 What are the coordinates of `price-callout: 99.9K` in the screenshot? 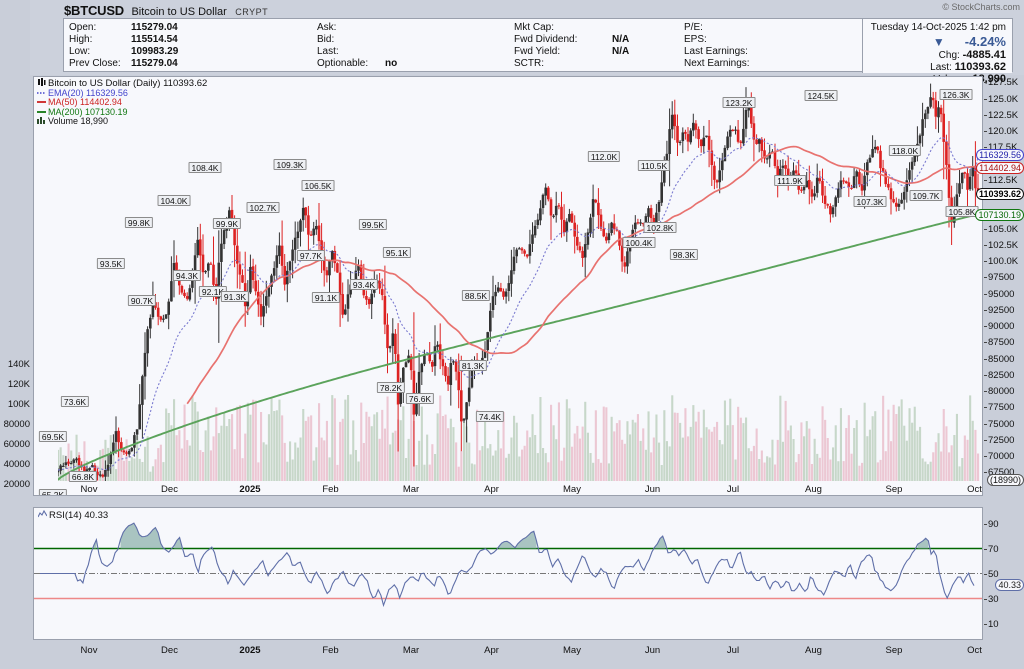 It's located at (227, 223).